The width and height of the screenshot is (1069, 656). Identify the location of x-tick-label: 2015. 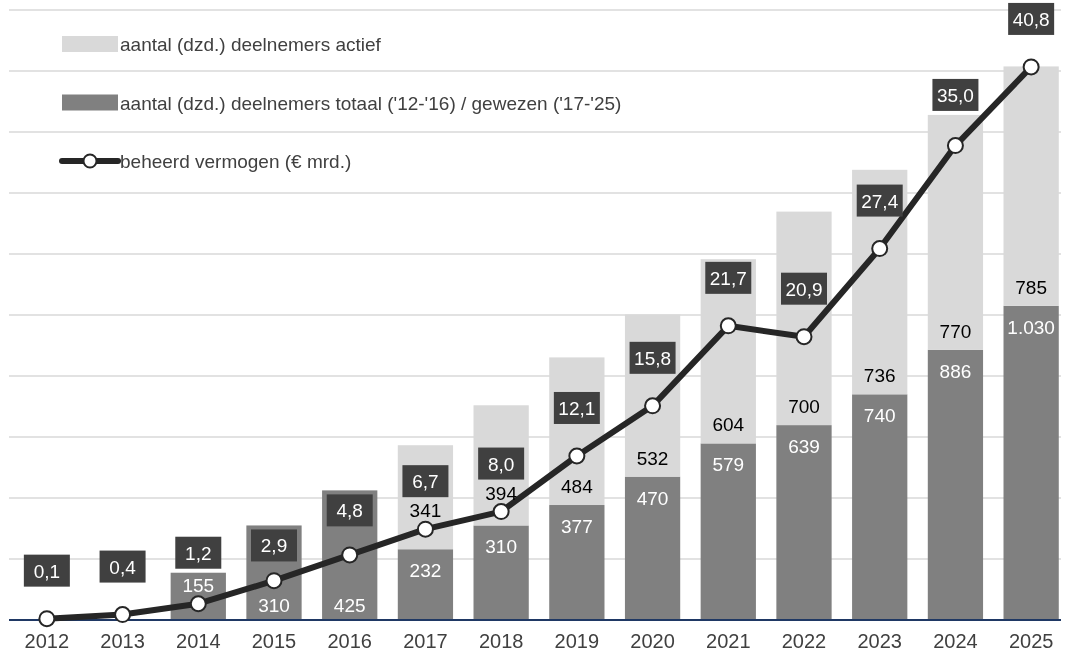
(274, 641).